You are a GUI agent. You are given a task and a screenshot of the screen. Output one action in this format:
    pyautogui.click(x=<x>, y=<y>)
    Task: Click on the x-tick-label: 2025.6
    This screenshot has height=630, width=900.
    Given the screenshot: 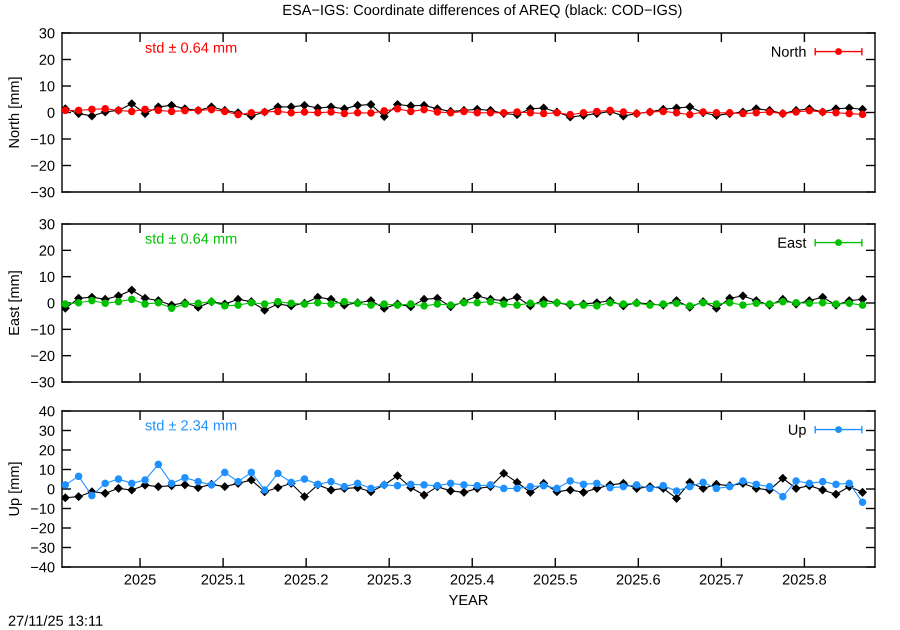 What is the action you would take?
    pyautogui.click(x=638, y=579)
    